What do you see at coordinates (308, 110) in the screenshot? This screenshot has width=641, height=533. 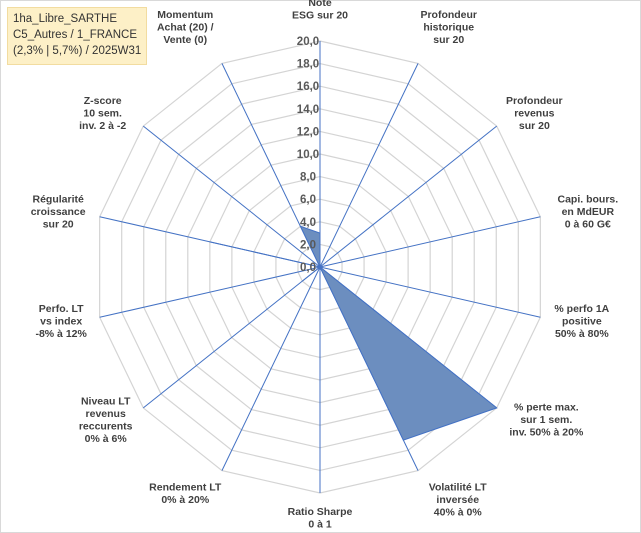 I see `tick-label: 14,0` at bounding box center [308, 110].